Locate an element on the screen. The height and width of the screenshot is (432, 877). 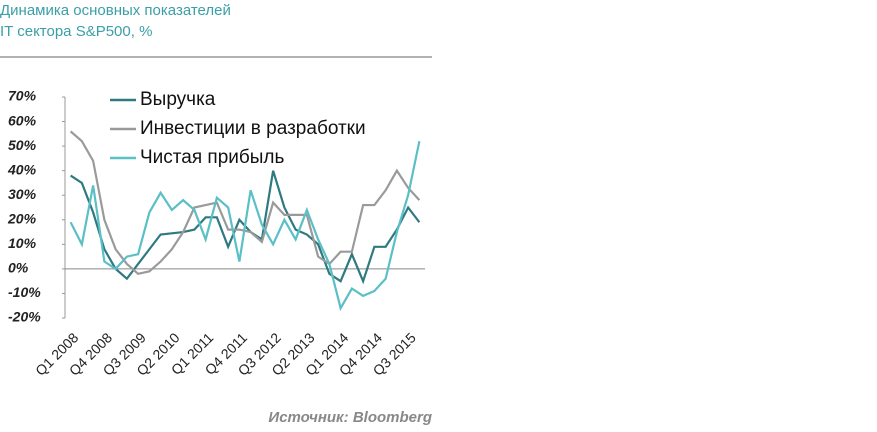
legend-label: Инвестиции в разработки is located at coordinates (253, 128).